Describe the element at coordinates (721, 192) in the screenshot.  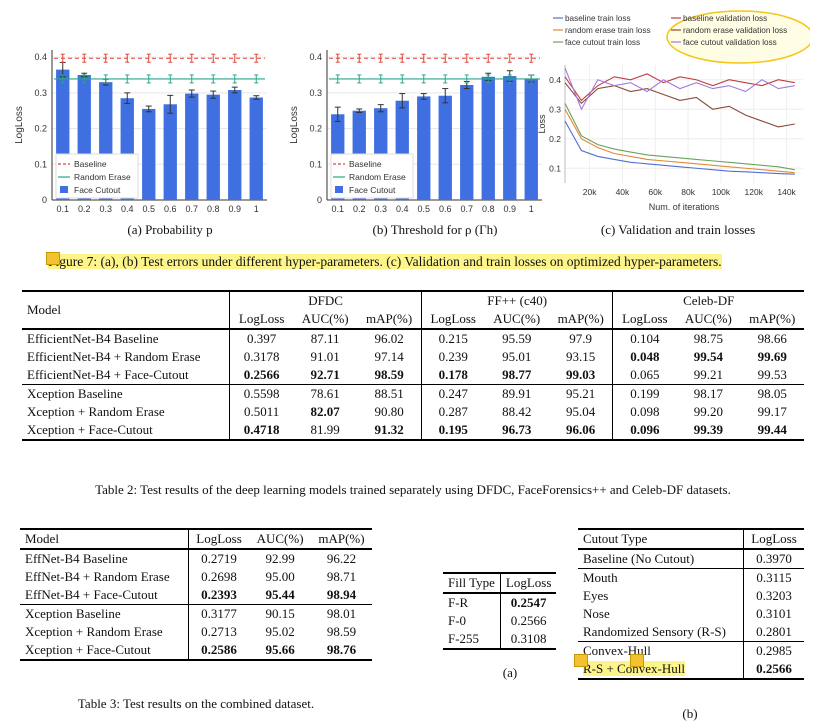
I see `x-tick-label: 100k` at that location.